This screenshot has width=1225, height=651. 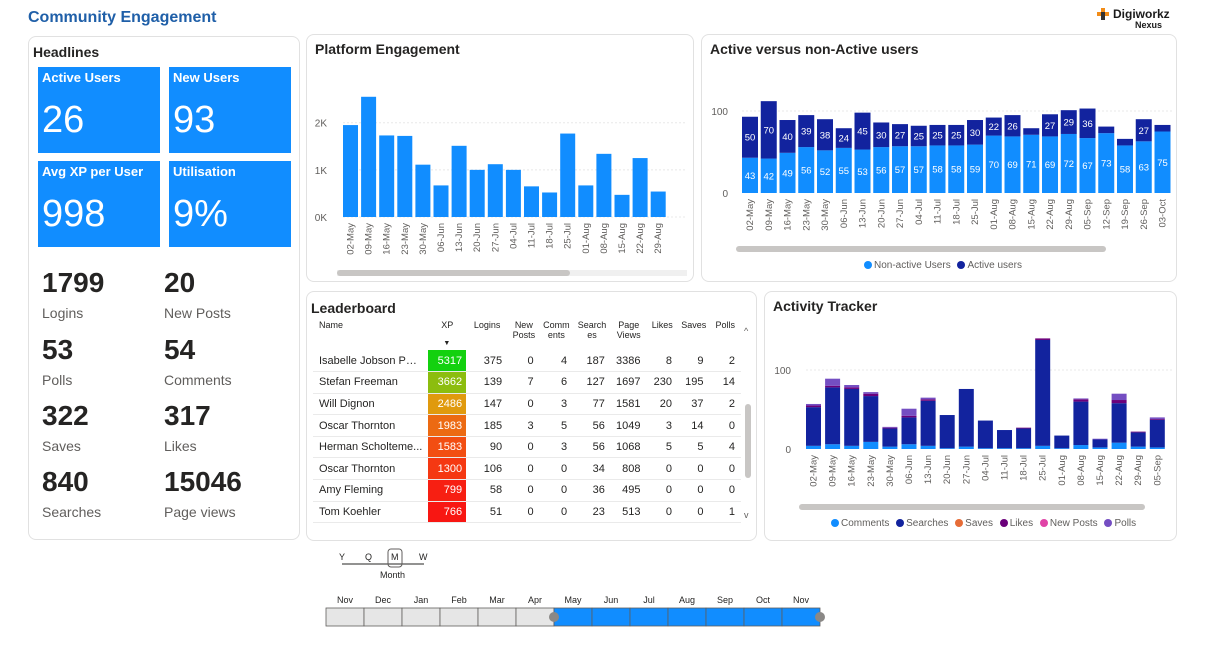 I want to click on legend-item-polls: Polls, so click(x=1120, y=523).